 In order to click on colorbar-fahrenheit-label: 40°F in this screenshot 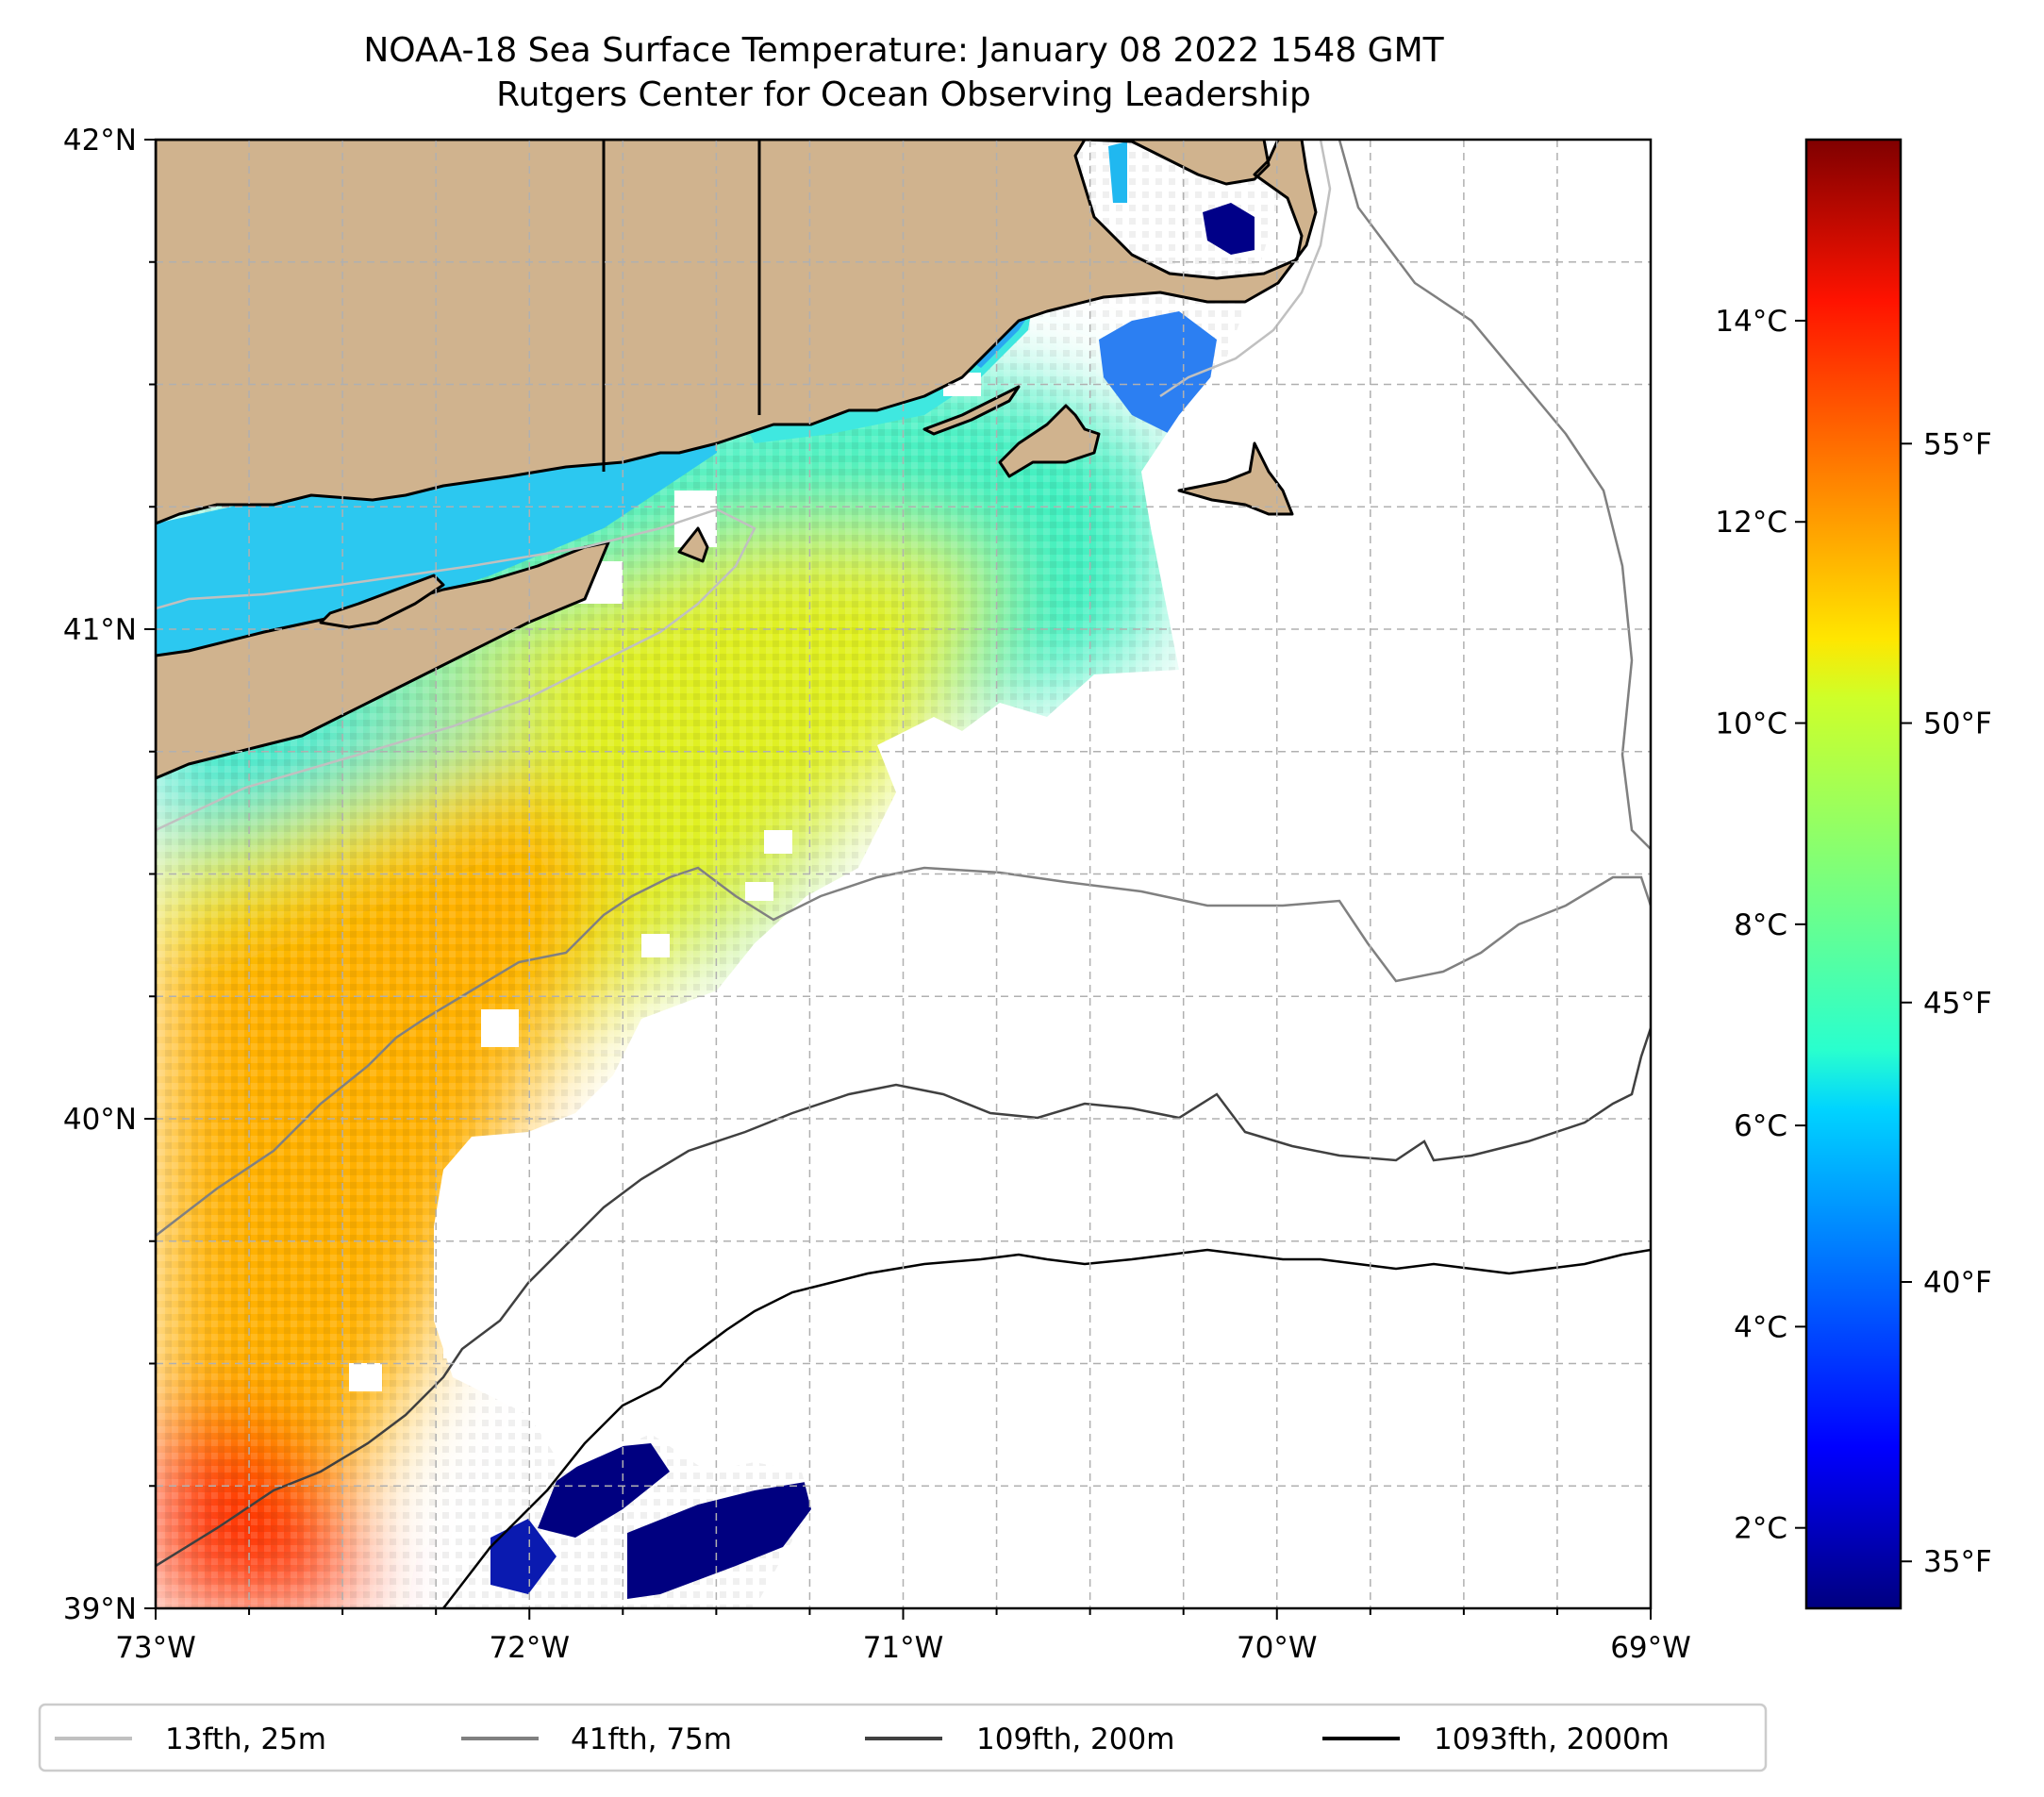, I will do `click(1958, 1283)`.